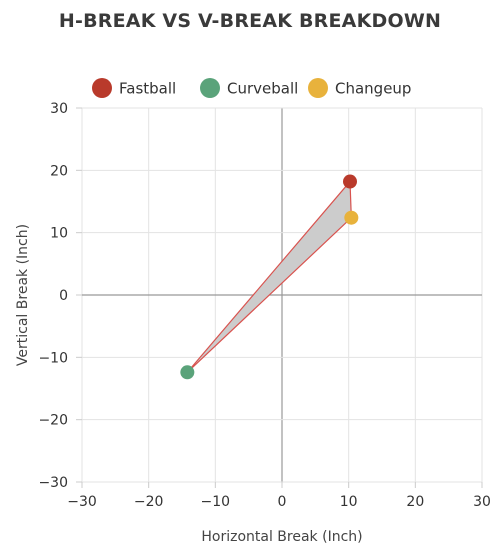 Image resolution: width=500 pixels, height=555 pixels. Describe the element at coordinates (318, 88) in the screenshot. I see `legend-marker-changeup` at that location.